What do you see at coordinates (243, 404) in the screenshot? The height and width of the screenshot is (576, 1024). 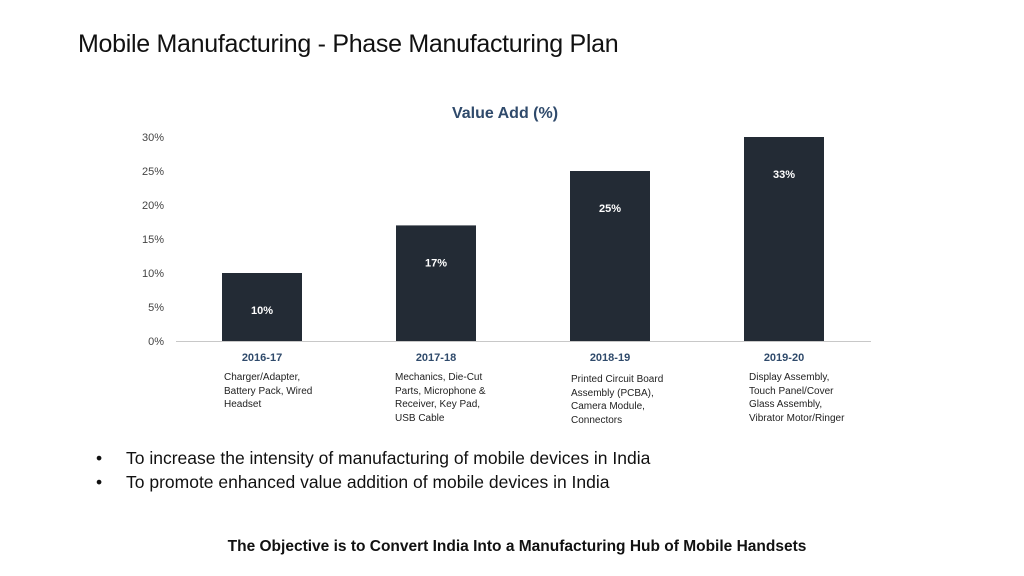 I see `description-line: Headset` at bounding box center [243, 404].